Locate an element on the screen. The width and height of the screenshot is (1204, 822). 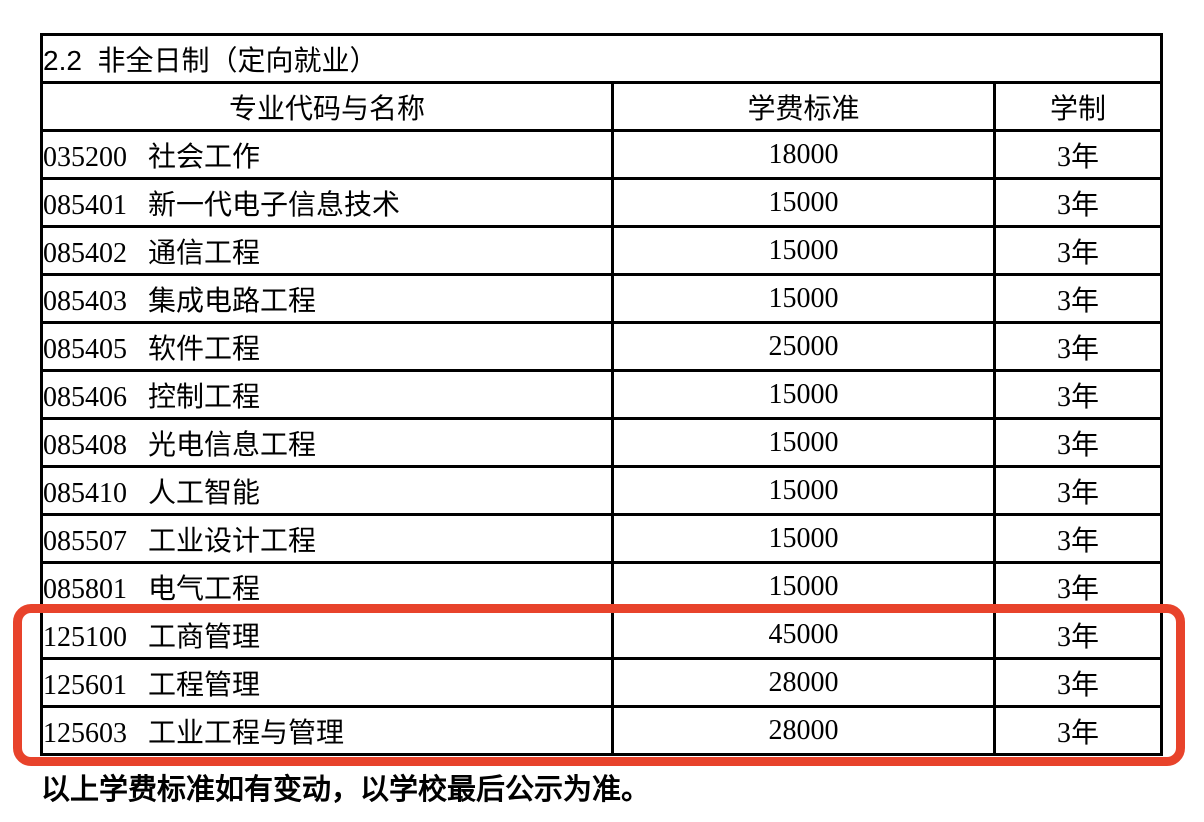
major-code: 085408 is located at coordinates (85, 445).